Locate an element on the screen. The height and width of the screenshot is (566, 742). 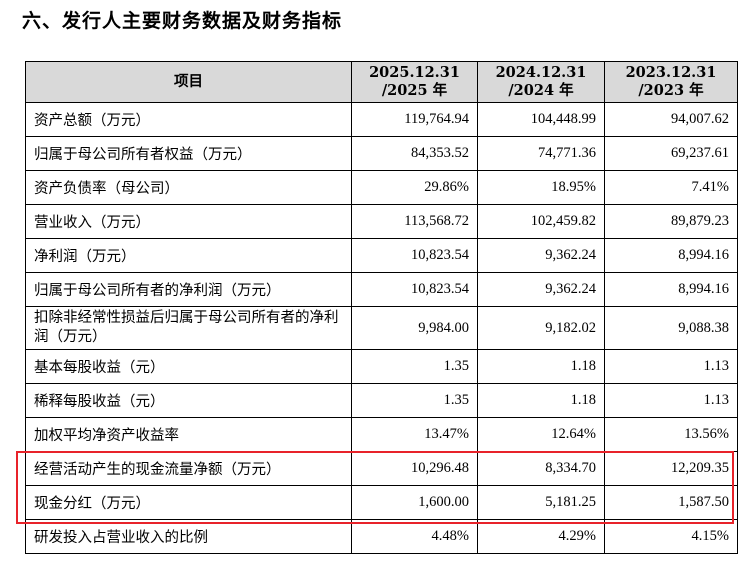
table-row: 研发投入占营业收入的比例 4.48% 4.29% 4.15% is located at coordinates (381, 536).